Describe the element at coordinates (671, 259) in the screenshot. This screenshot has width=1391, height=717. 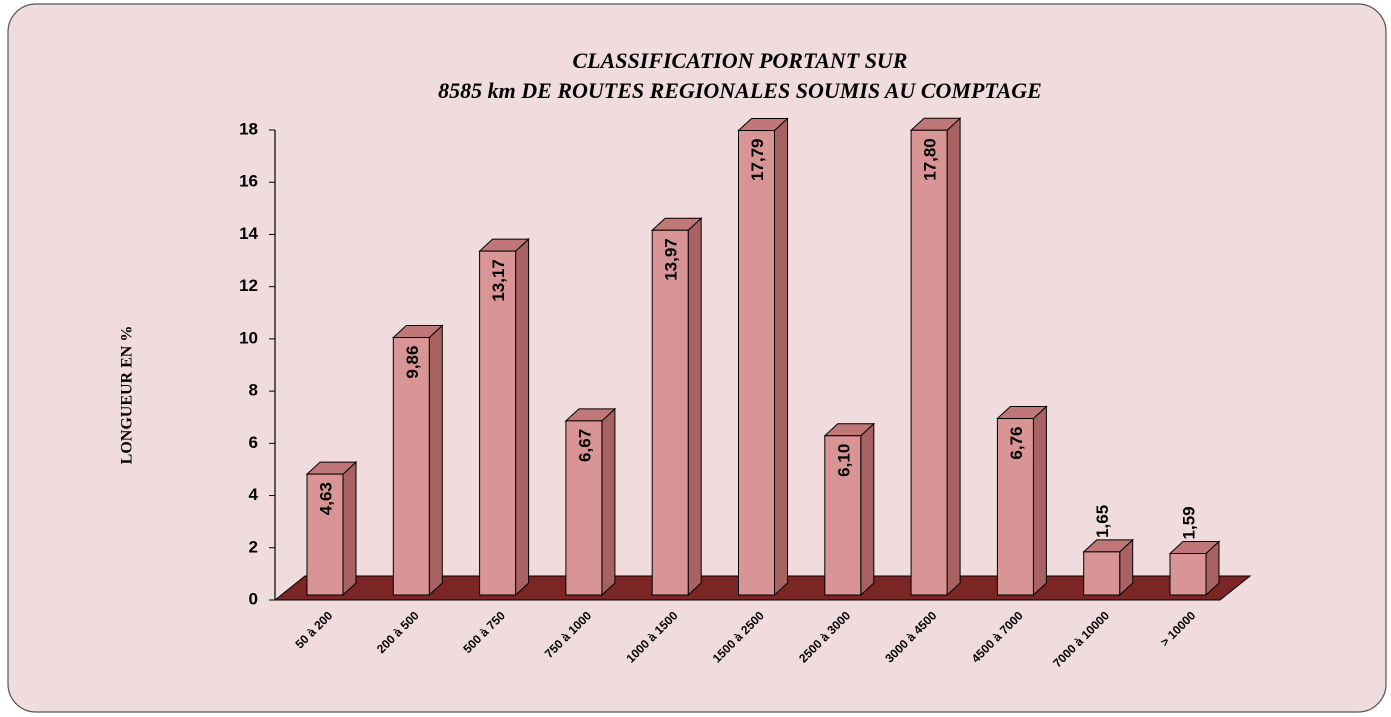
I see `data-label: 13,97` at that location.